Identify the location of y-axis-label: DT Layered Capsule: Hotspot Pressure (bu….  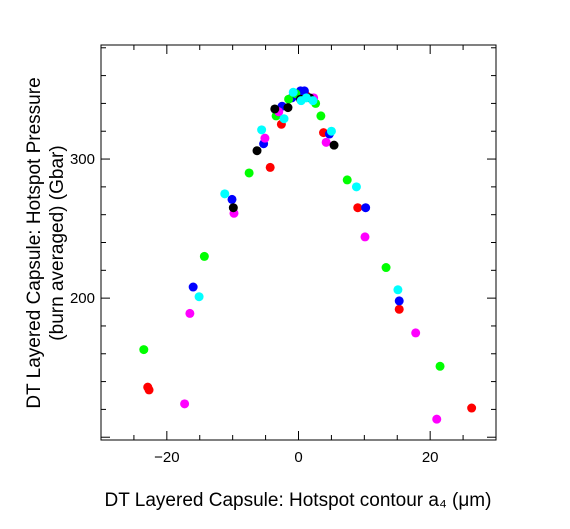
(46, 242).